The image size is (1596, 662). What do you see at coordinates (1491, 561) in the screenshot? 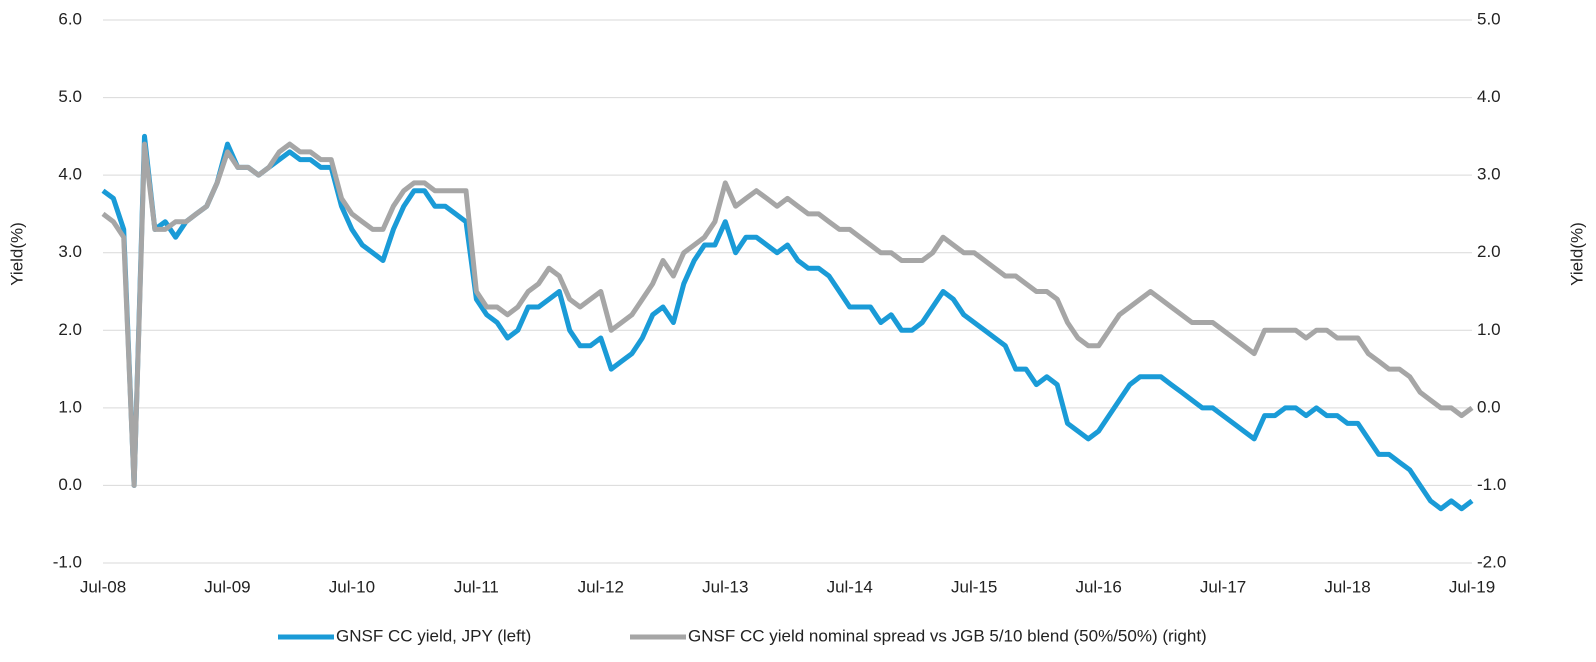
I see `y2-tick-label: -2.0` at bounding box center [1491, 561].